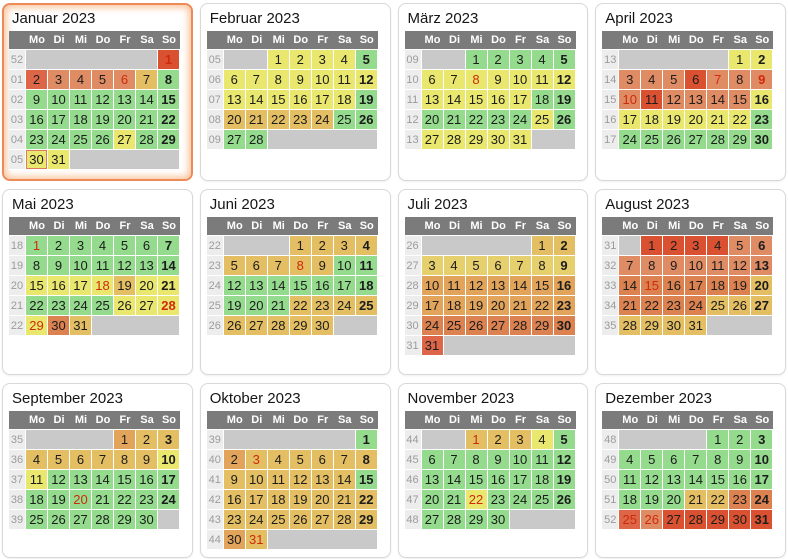 Image resolution: width=788 pixels, height=559 pixels. Describe the element at coordinates (59, 326) in the screenshot. I see `day-cell: 30` at that location.